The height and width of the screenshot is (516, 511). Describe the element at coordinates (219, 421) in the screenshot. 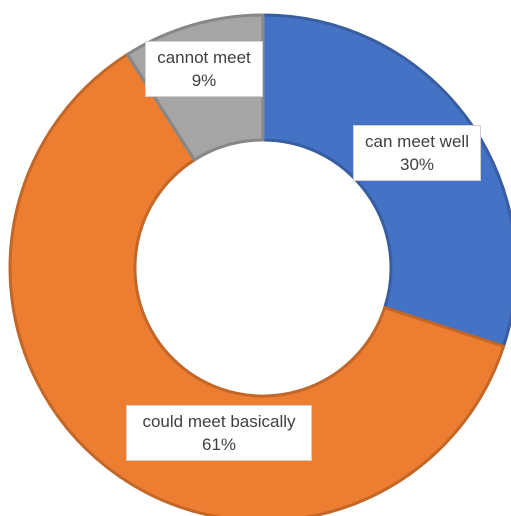

I see `slice-name: could meet basically` at that location.